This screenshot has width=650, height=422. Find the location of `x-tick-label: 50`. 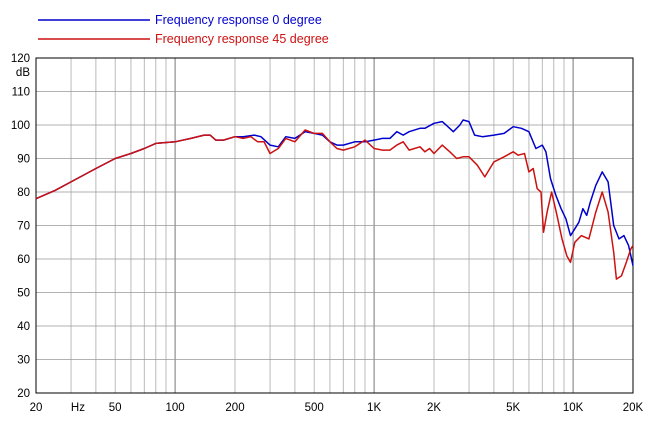

x-tick-label: 50 is located at coordinates (115, 408).